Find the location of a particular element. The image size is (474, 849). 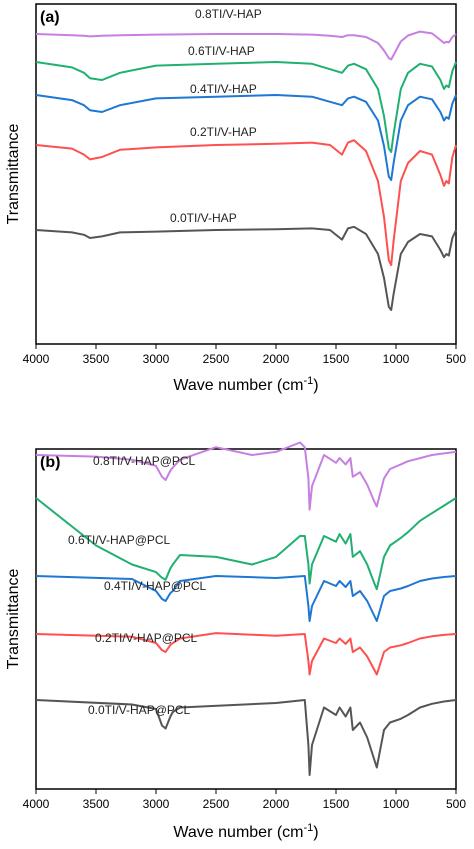

x-tick-label-a-0: 4000 is located at coordinates (36, 359).